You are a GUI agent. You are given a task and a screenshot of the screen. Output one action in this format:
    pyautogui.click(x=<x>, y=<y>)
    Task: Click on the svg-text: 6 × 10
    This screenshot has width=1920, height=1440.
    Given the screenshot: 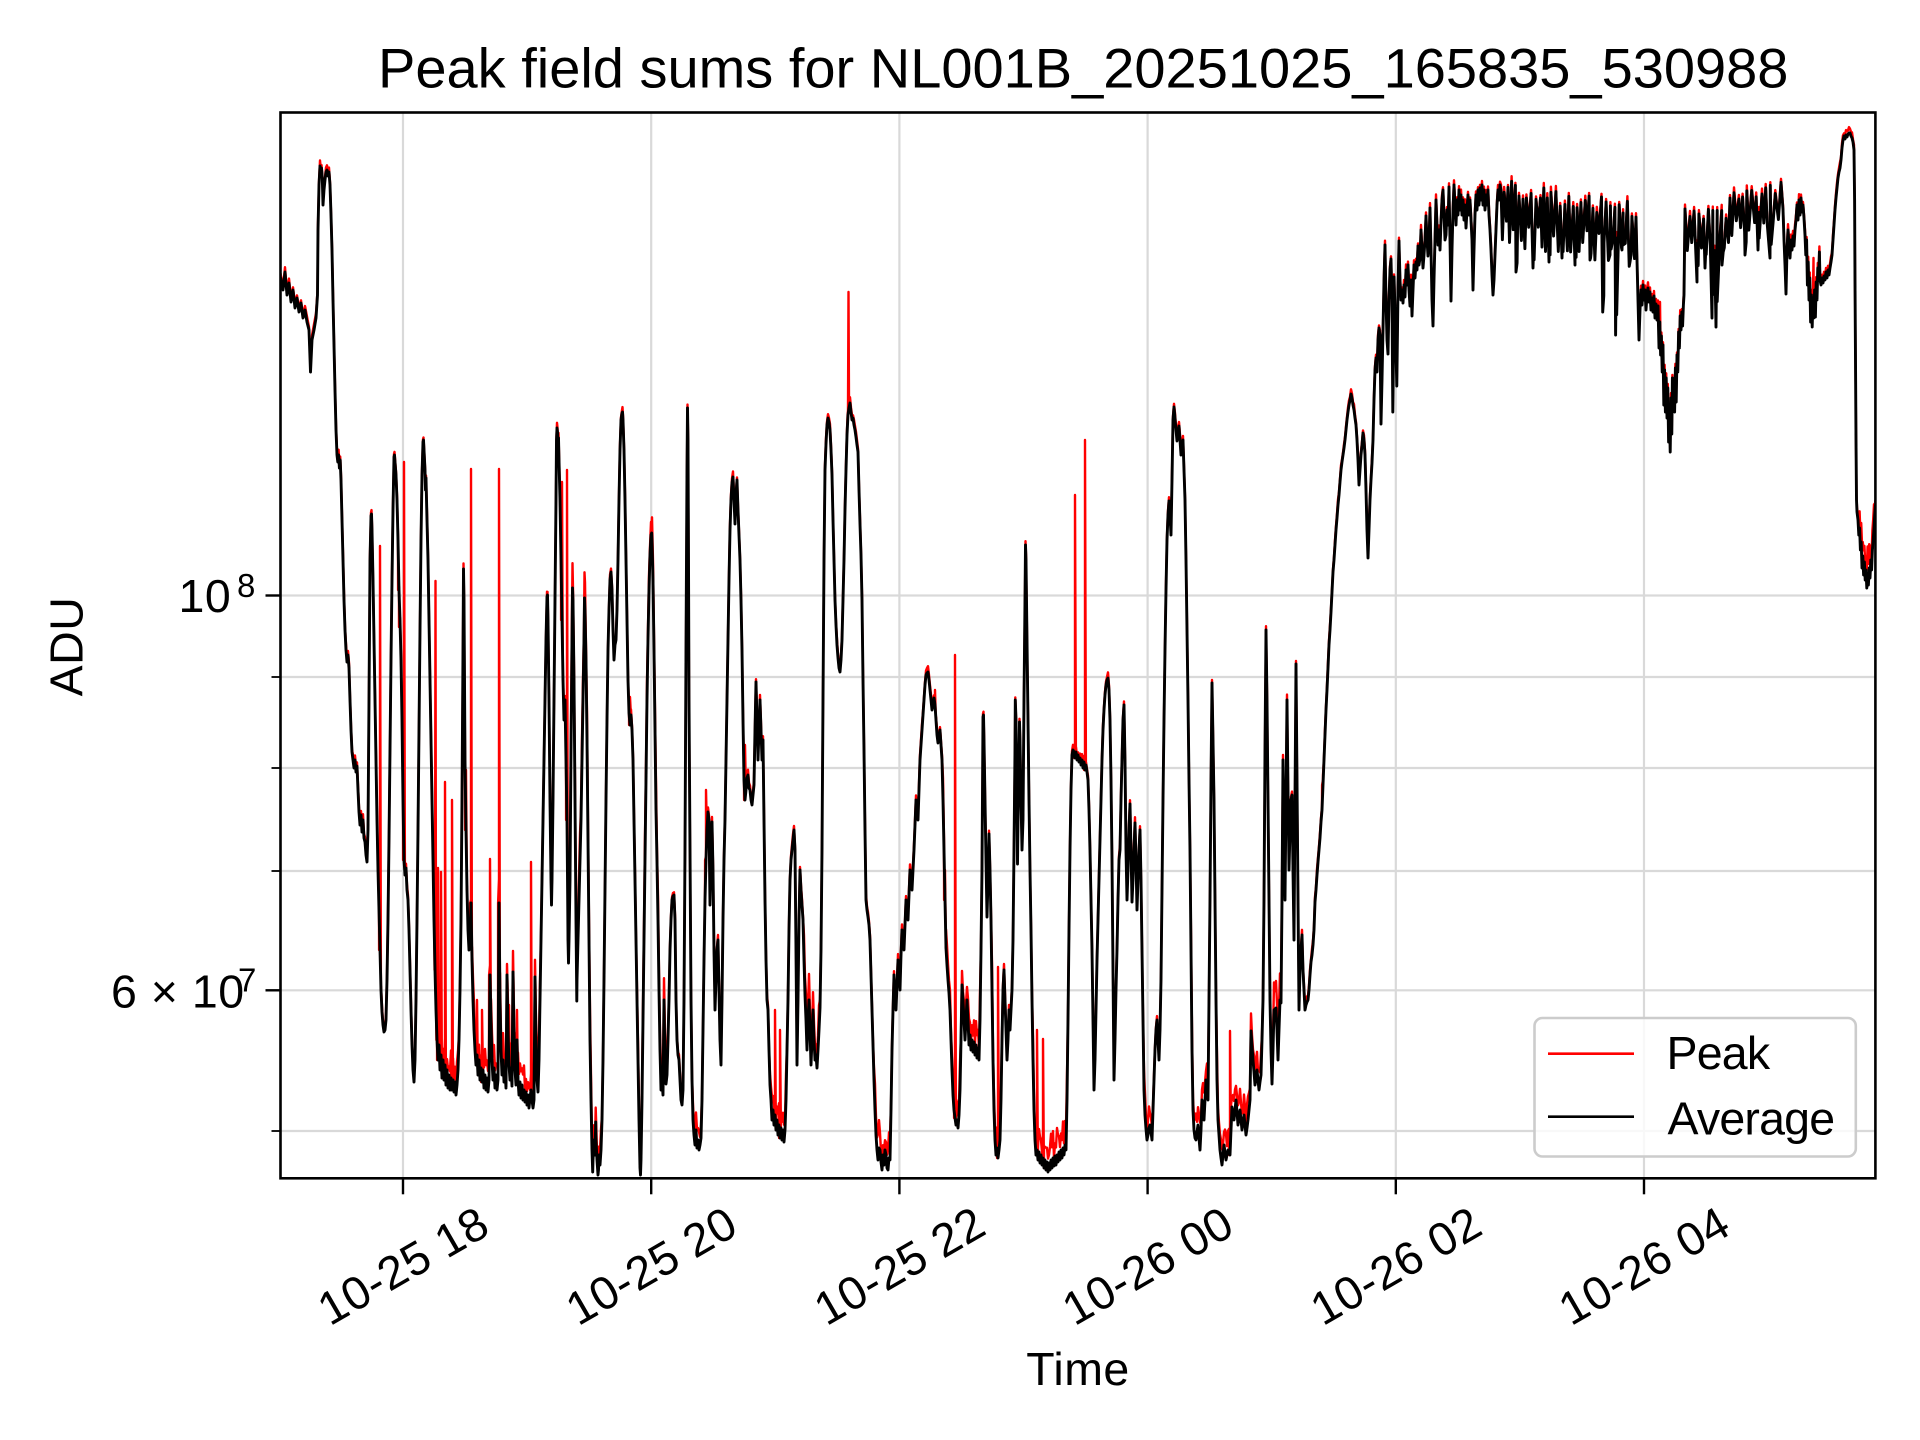 What is the action you would take?
    pyautogui.click(x=178, y=992)
    